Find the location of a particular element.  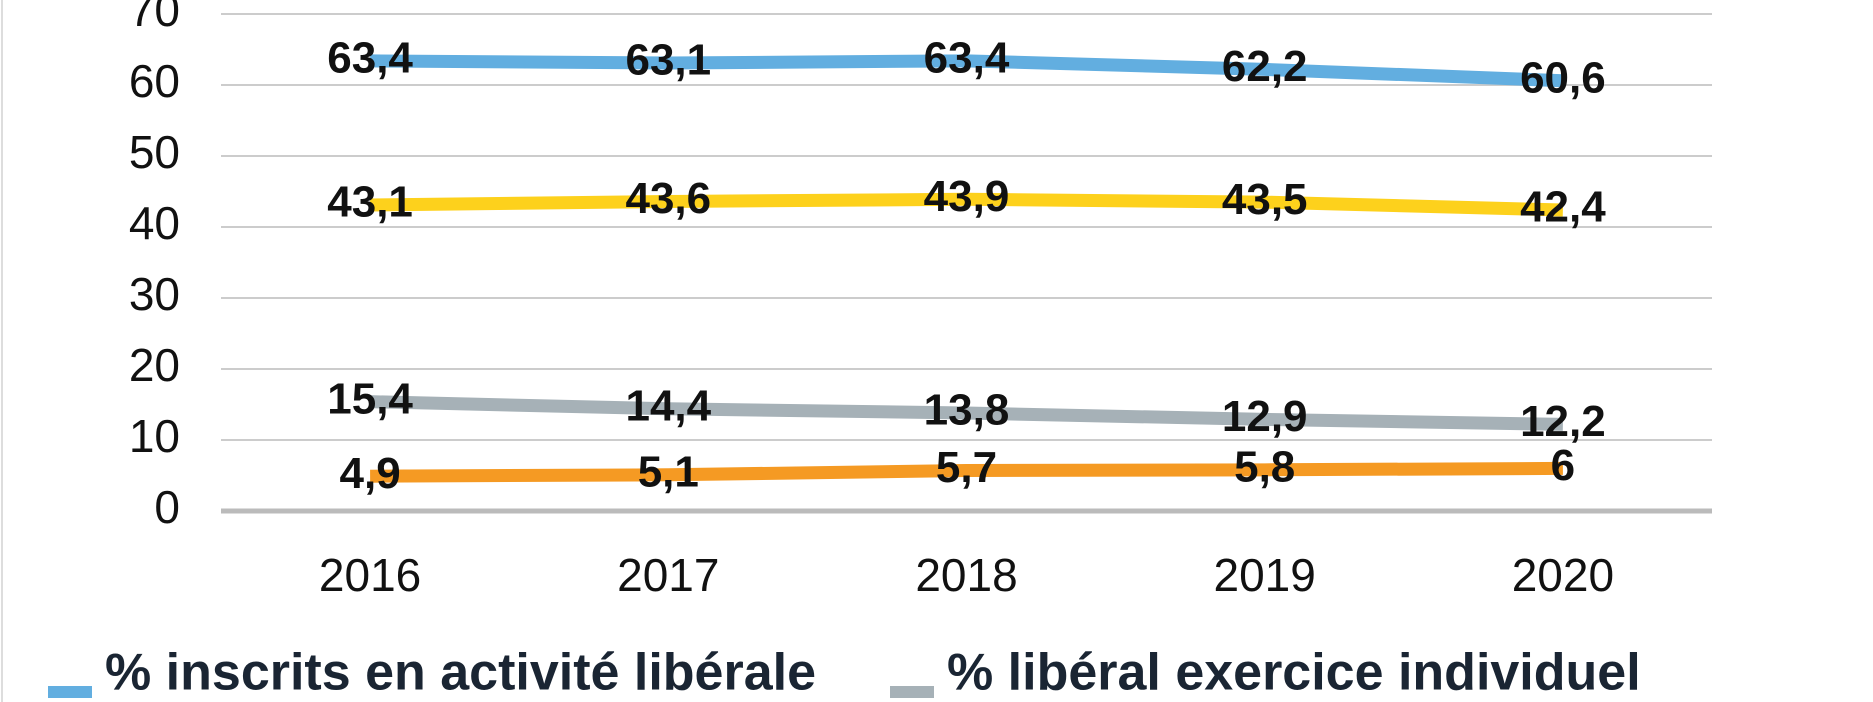

legend-label: % inscrits en activité libérale is located at coordinates (460, 673).